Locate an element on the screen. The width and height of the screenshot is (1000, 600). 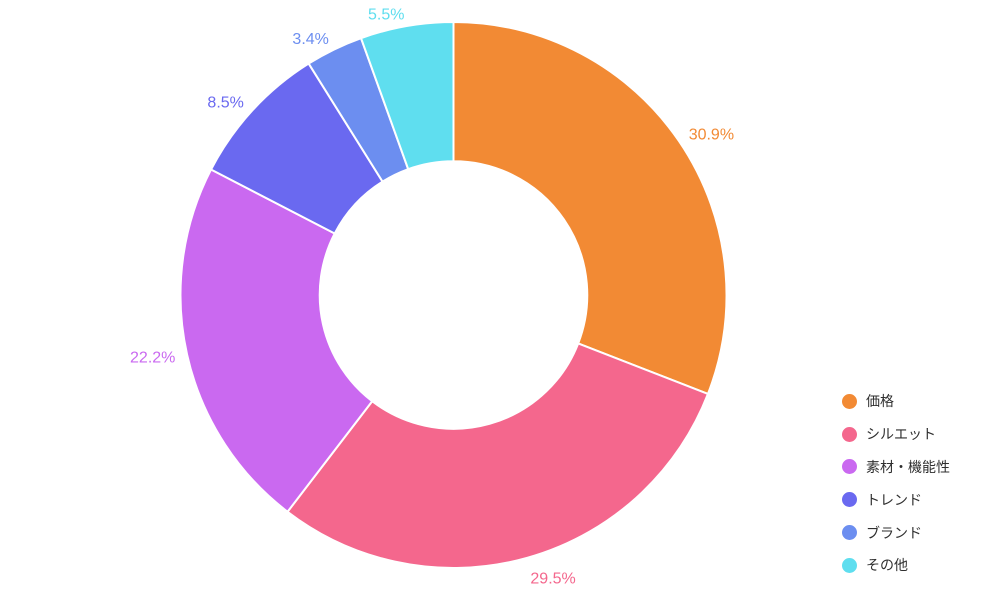
legend-item-1: シルエット is located at coordinates (896, 434).